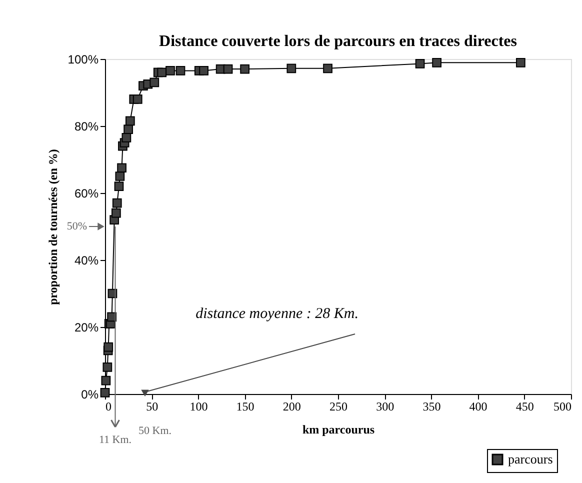 This screenshot has width=582, height=483. Describe the element at coordinates (86, 193) in the screenshot. I see `y-tick-label: 60%` at that location.